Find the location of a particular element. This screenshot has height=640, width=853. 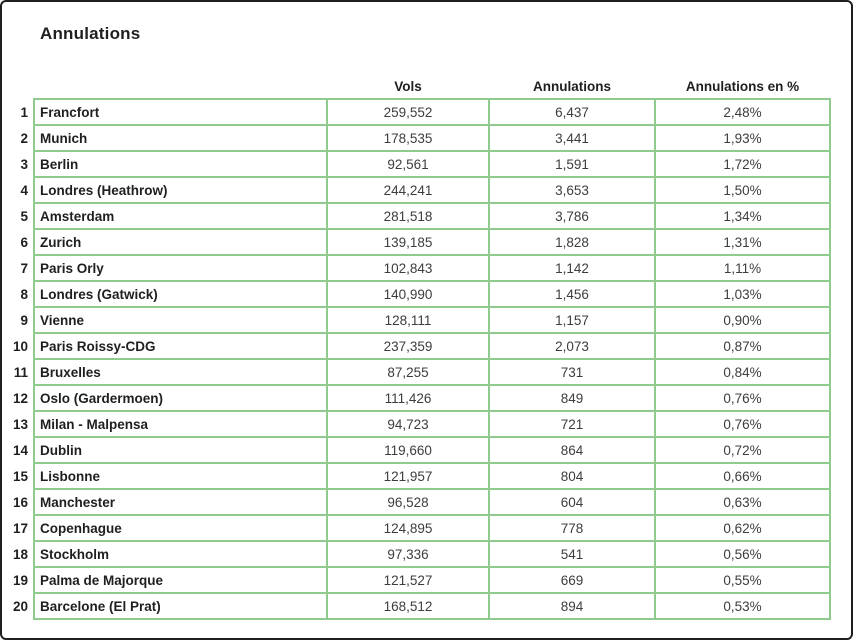

vols-cell: 140,990 is located at coordinates (408, 294).